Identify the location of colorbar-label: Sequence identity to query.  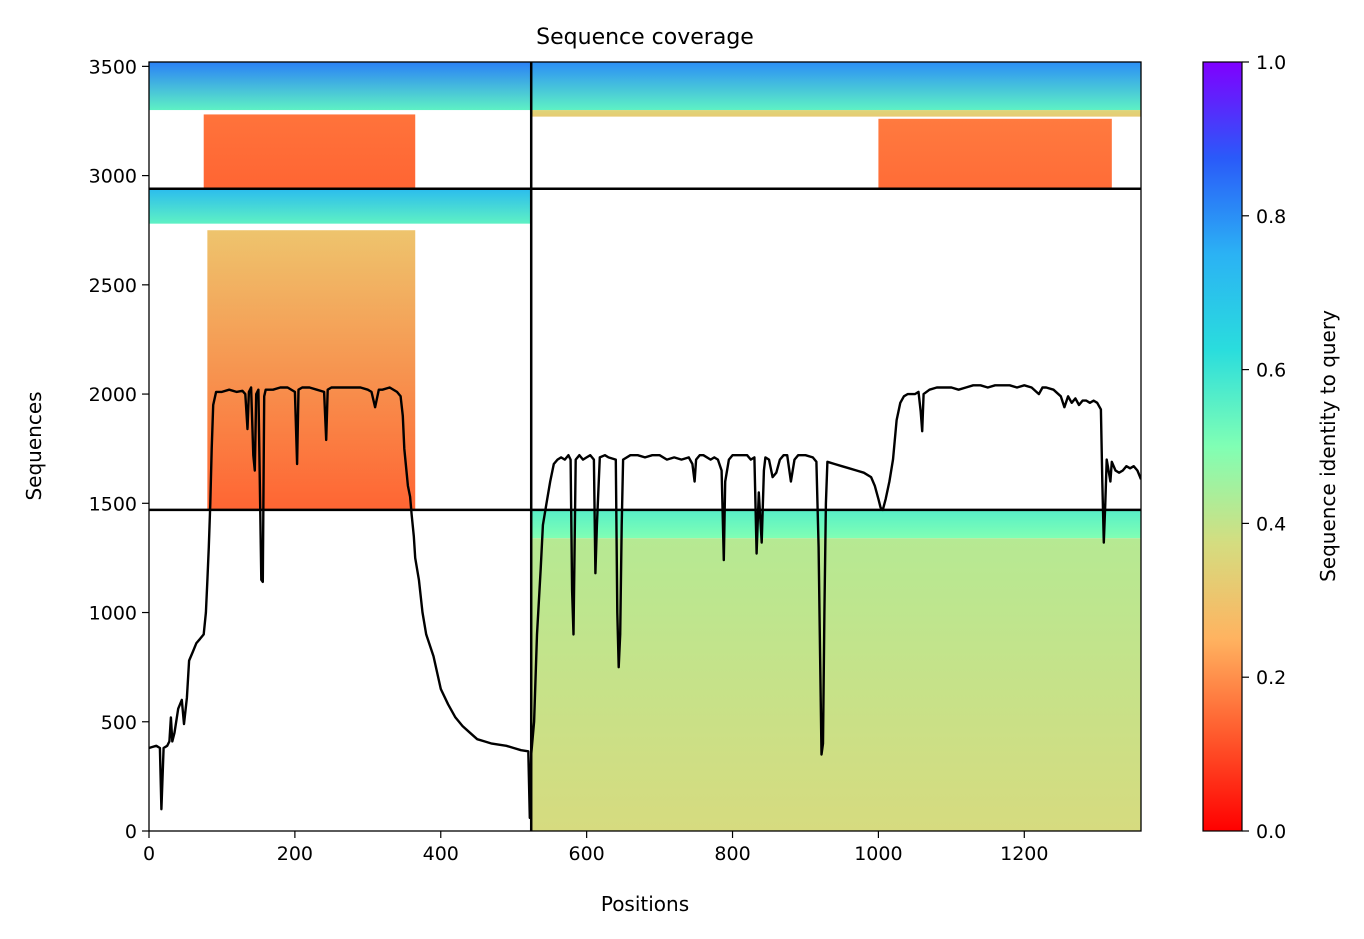
(1328, 446).